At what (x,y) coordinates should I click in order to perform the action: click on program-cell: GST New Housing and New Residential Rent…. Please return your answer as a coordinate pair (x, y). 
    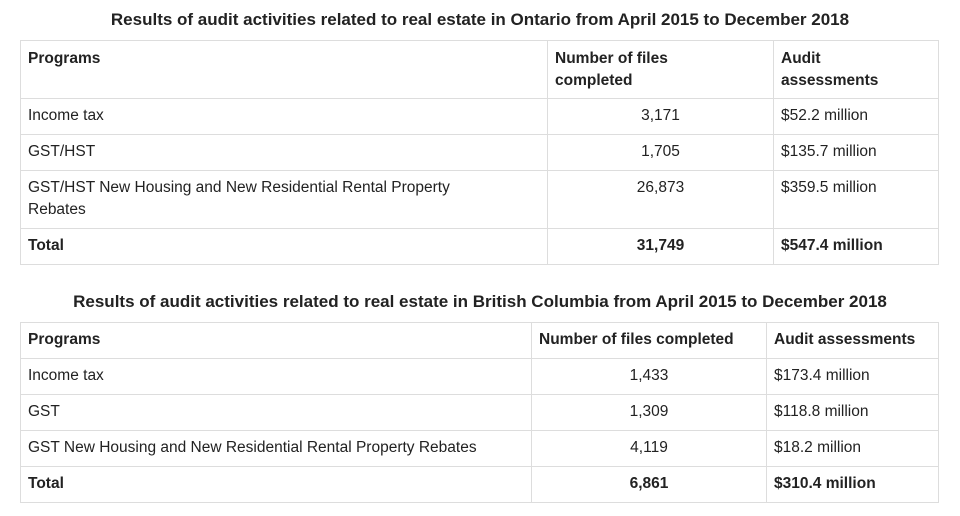
    Looking at the image, I should click on (276, 448).